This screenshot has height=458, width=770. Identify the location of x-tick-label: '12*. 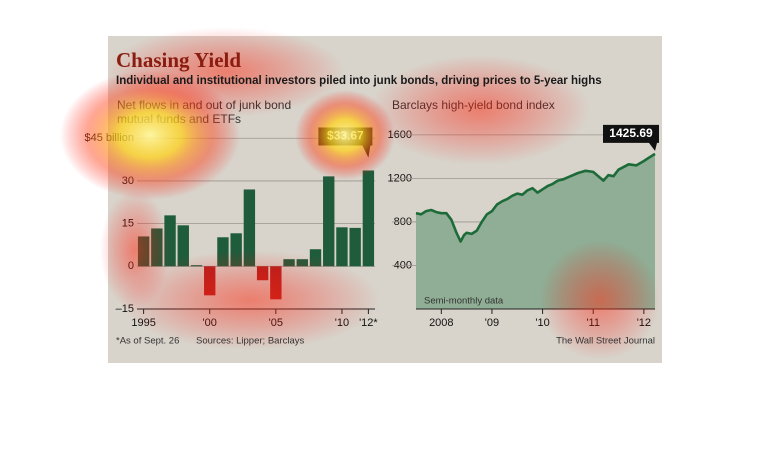
(368, 323).